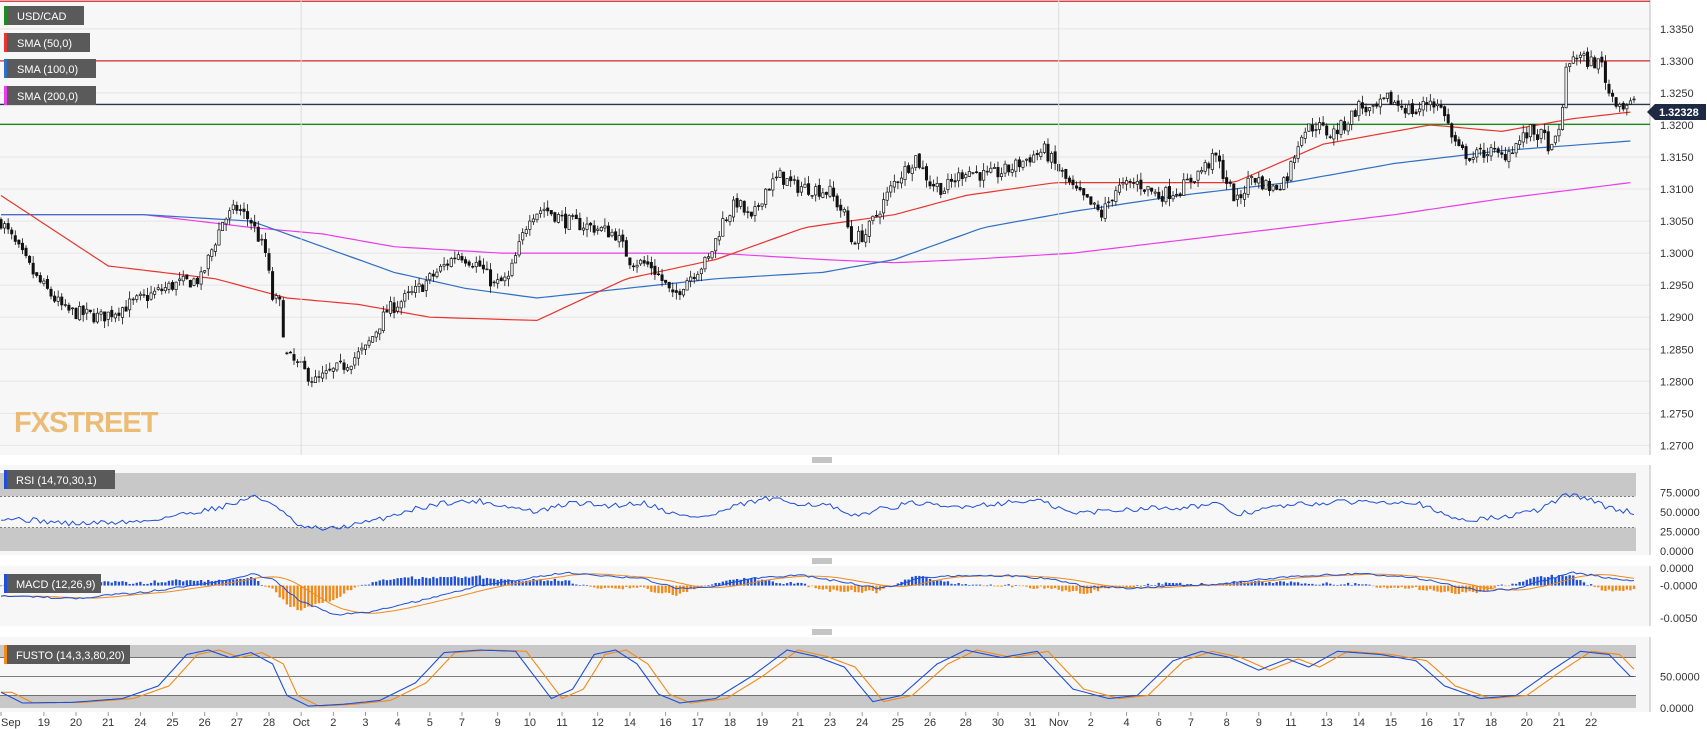 Image resolution: width=1707 pixels, height=729 pixels. What do you see at coordinates (818, 701) in the screenshot?
I see `fusto-oversold-band` at bounding box center [818, 701].